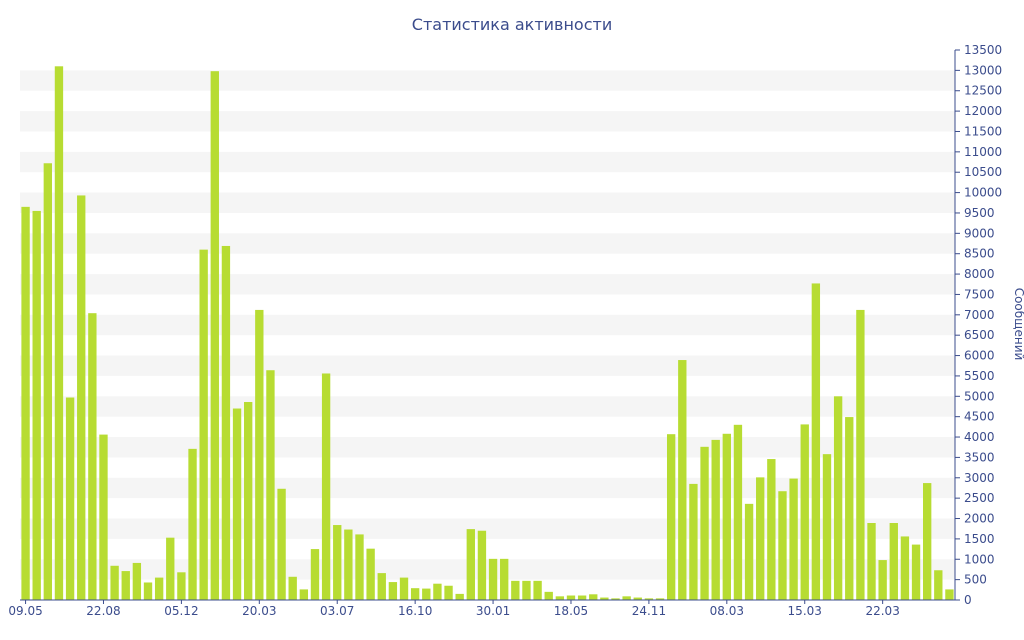  I want to click on y-tick-label: 7000, so click(979, 315).